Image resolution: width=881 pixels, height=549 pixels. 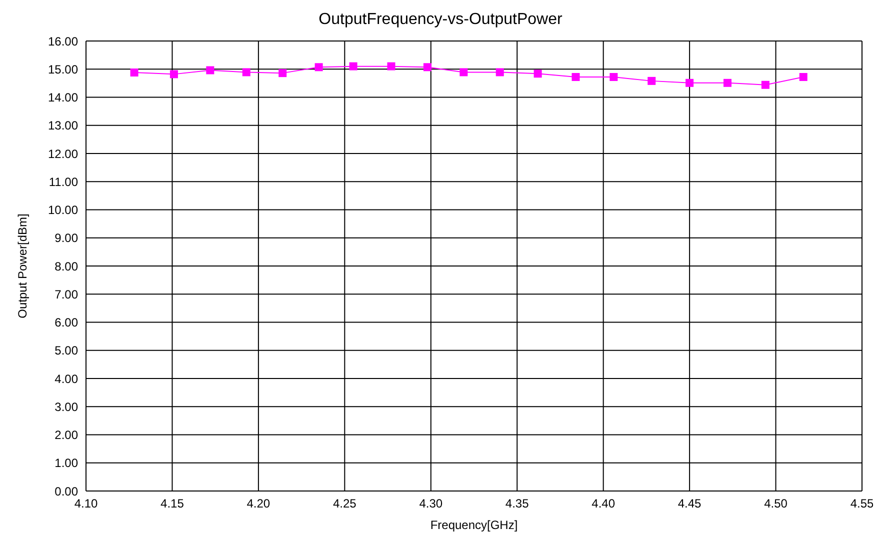 What do you see at coordinates (862, 503) in the screenshot?
I see `x-tick-label: 4.55` at bounding box center [862, 503].